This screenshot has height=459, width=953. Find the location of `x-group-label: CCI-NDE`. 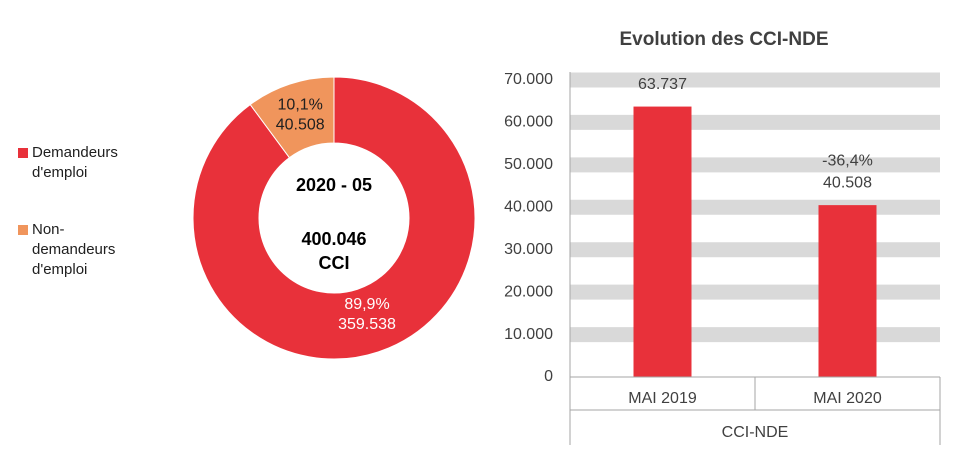

x-group-label: CCI-NDE is located at coordinates (755, 432).